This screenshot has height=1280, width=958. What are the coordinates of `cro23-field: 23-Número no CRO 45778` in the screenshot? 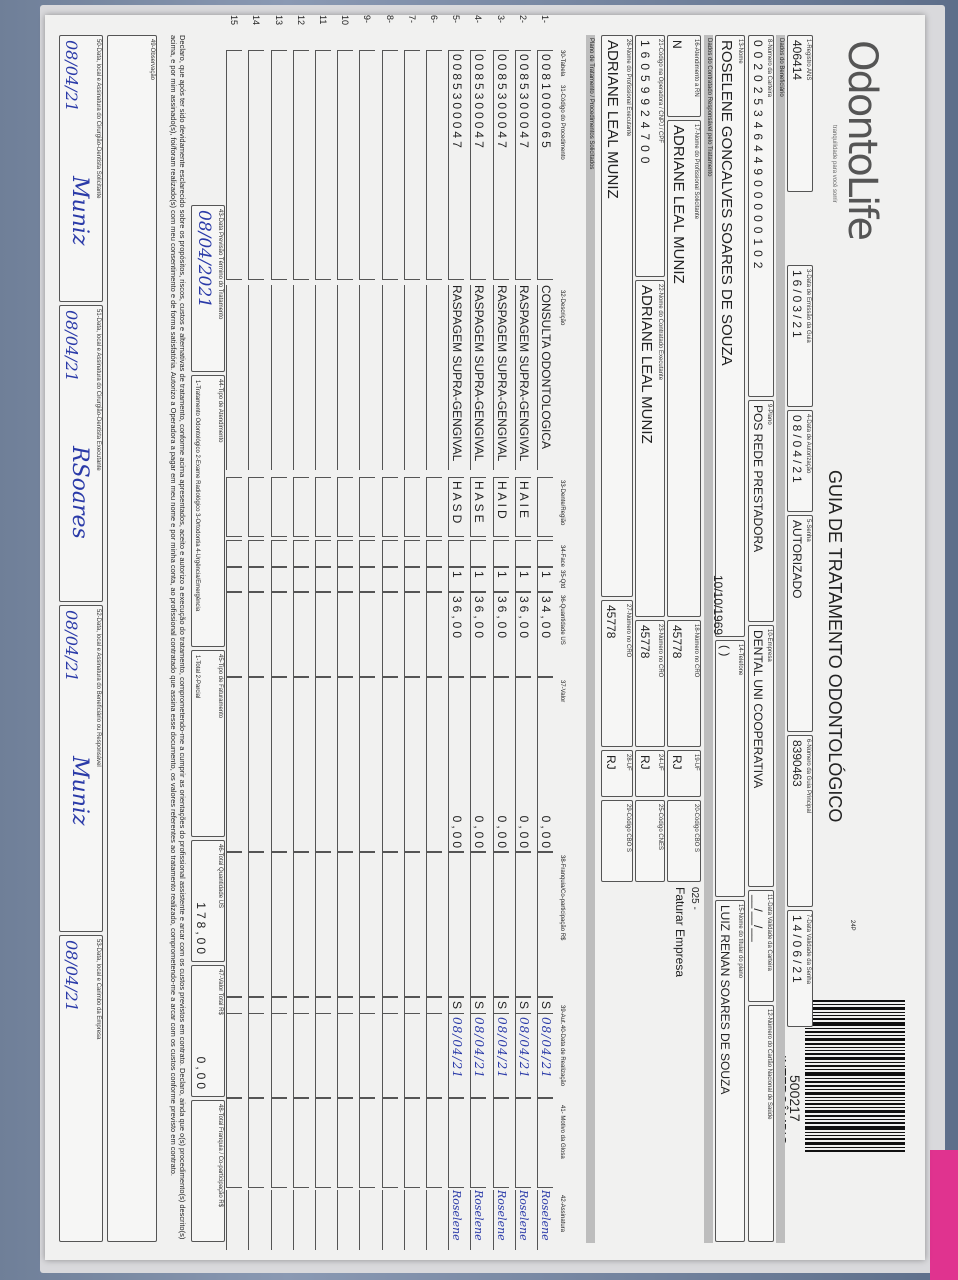 It's located at (650, 683).